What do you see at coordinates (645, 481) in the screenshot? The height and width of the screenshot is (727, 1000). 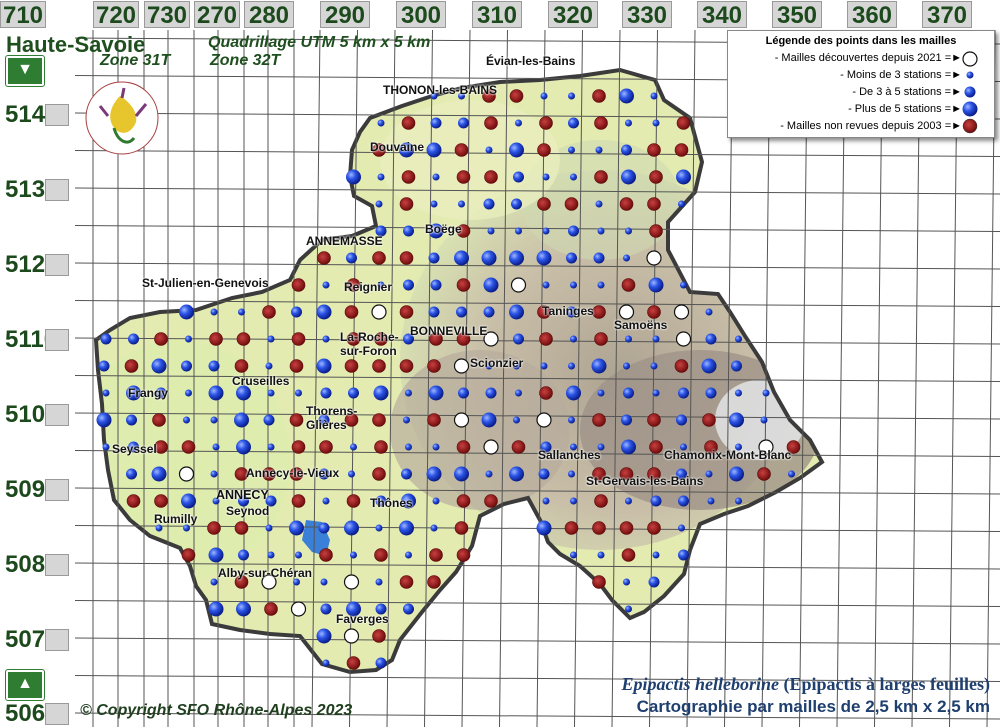 I see `town-st-gervais: St-Gervais-les-Bains` at bounding box center [645, 481].